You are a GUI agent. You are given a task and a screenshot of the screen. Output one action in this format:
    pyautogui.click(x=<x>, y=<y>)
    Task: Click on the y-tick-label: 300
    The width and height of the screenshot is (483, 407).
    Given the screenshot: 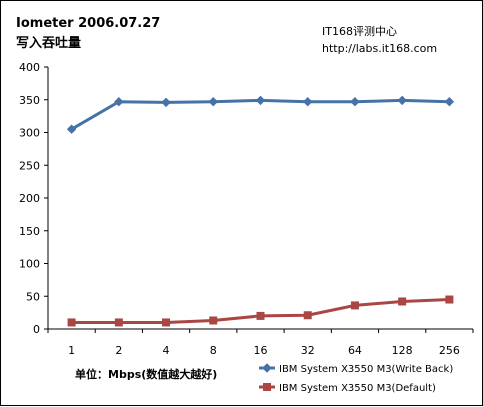 What is the action you would take?
    pyautogui.click(x=29, y=133)
    